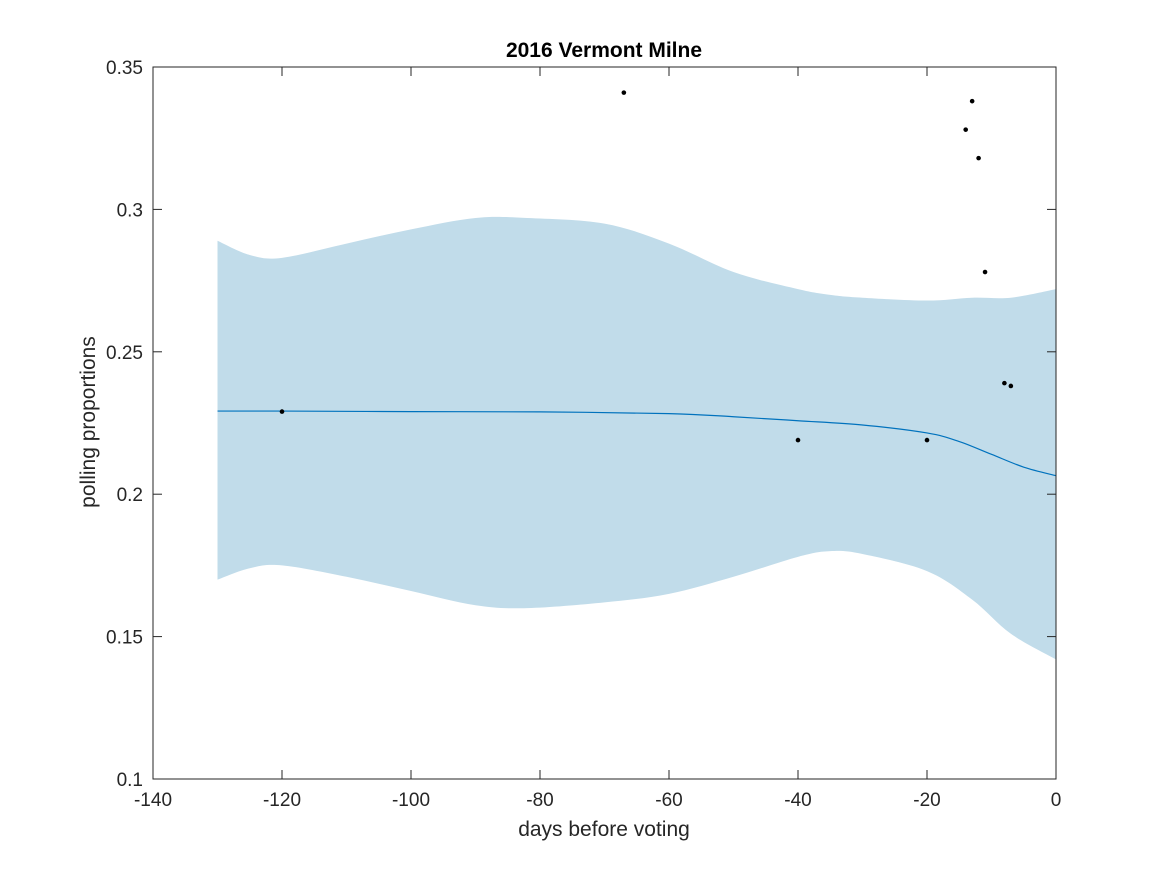 The width and height of the screenshot is (1167, 875). What do you see at coordinates (124, 68) in the screenshot?
I see `y-tick-label: 0.35` at bounding box center [124, 68].